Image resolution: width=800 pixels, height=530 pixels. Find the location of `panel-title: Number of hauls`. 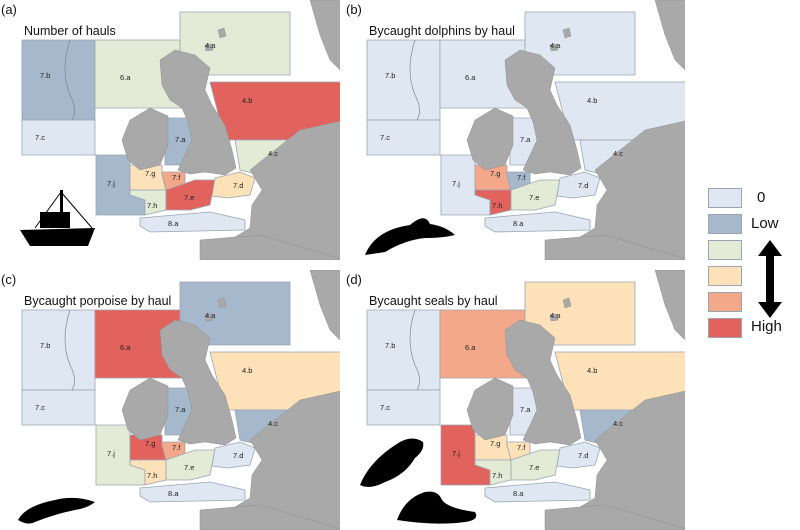

panel-title: Number of hauls is located at coordinates (70, 31).